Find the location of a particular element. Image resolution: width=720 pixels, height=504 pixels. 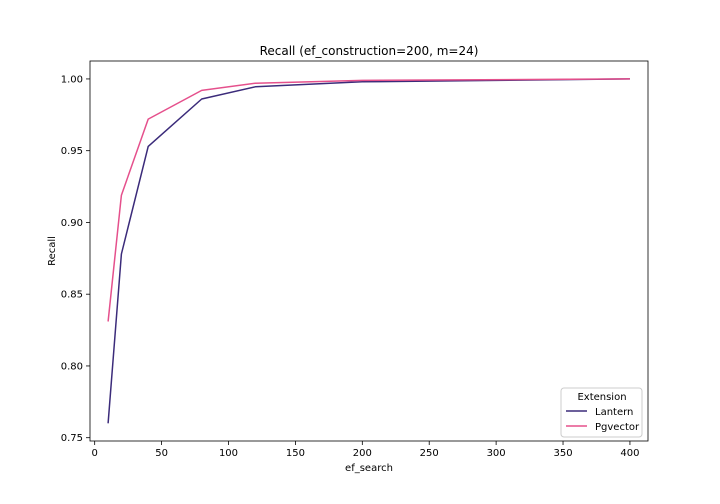

y-tick-label: 1.00 is located at coordinates (72, 79).